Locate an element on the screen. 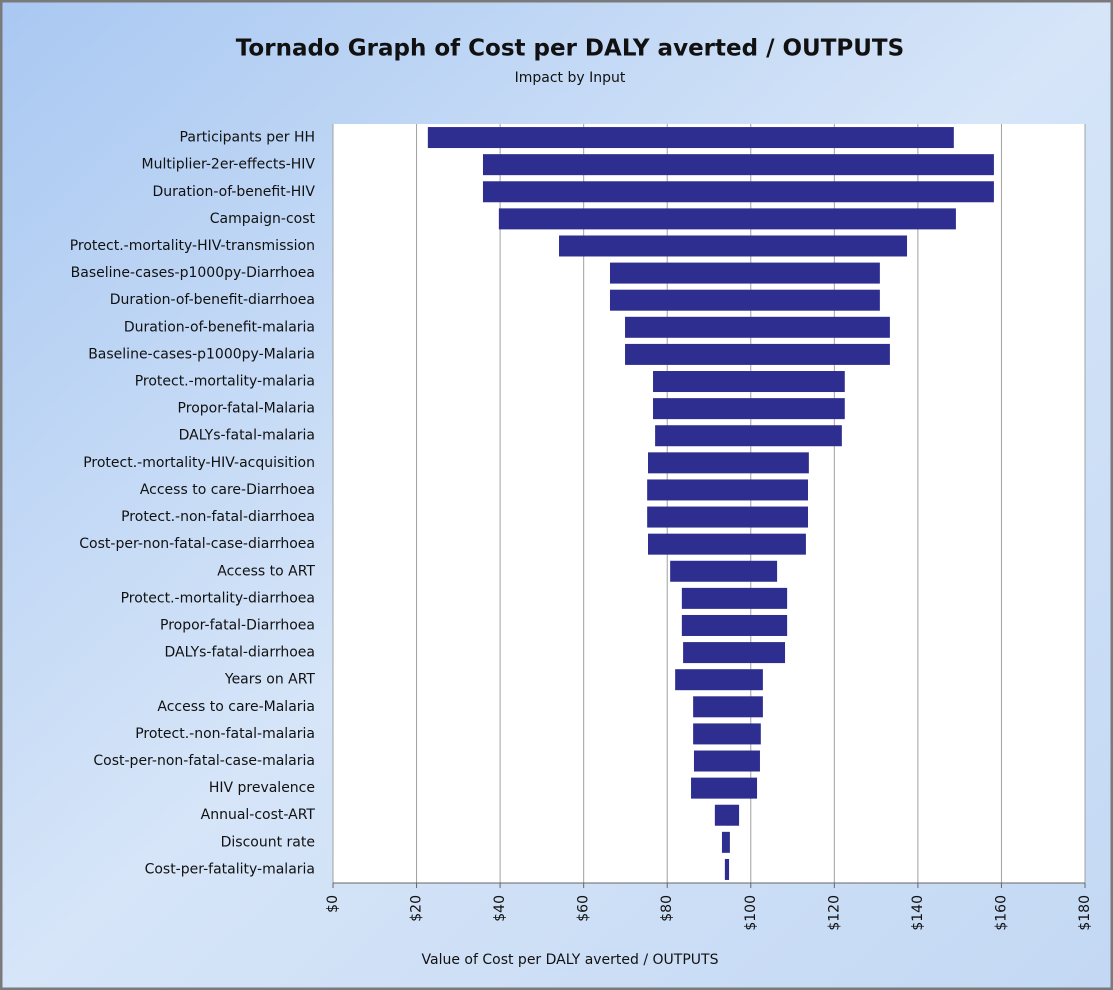  y-tick-label: Duration-of-benefit-malaria is located at coordinates (219, 327).